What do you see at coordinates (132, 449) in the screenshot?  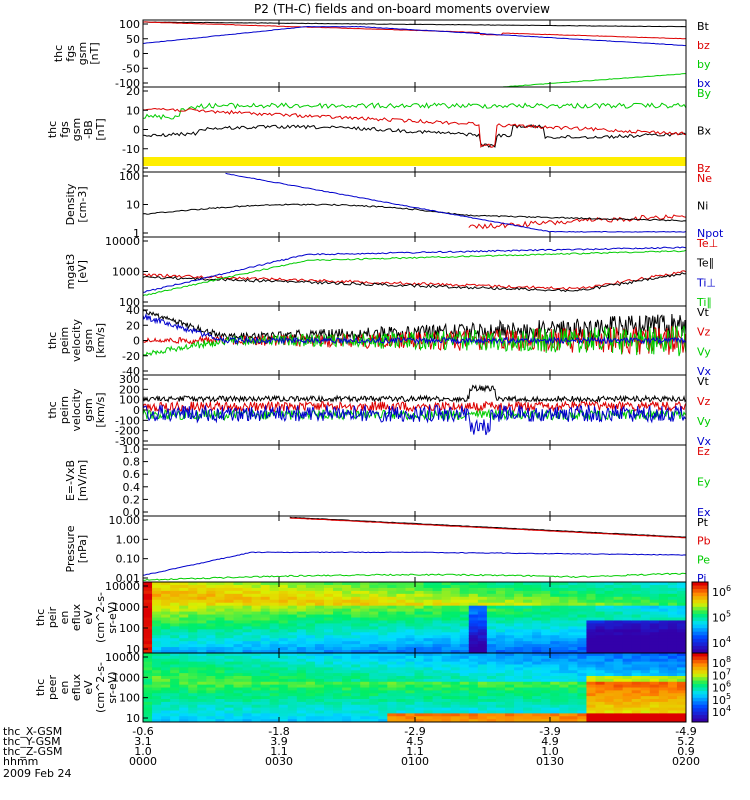 I see `p7-ytick-label-0: 1.0` at bounding box center [132, 449].